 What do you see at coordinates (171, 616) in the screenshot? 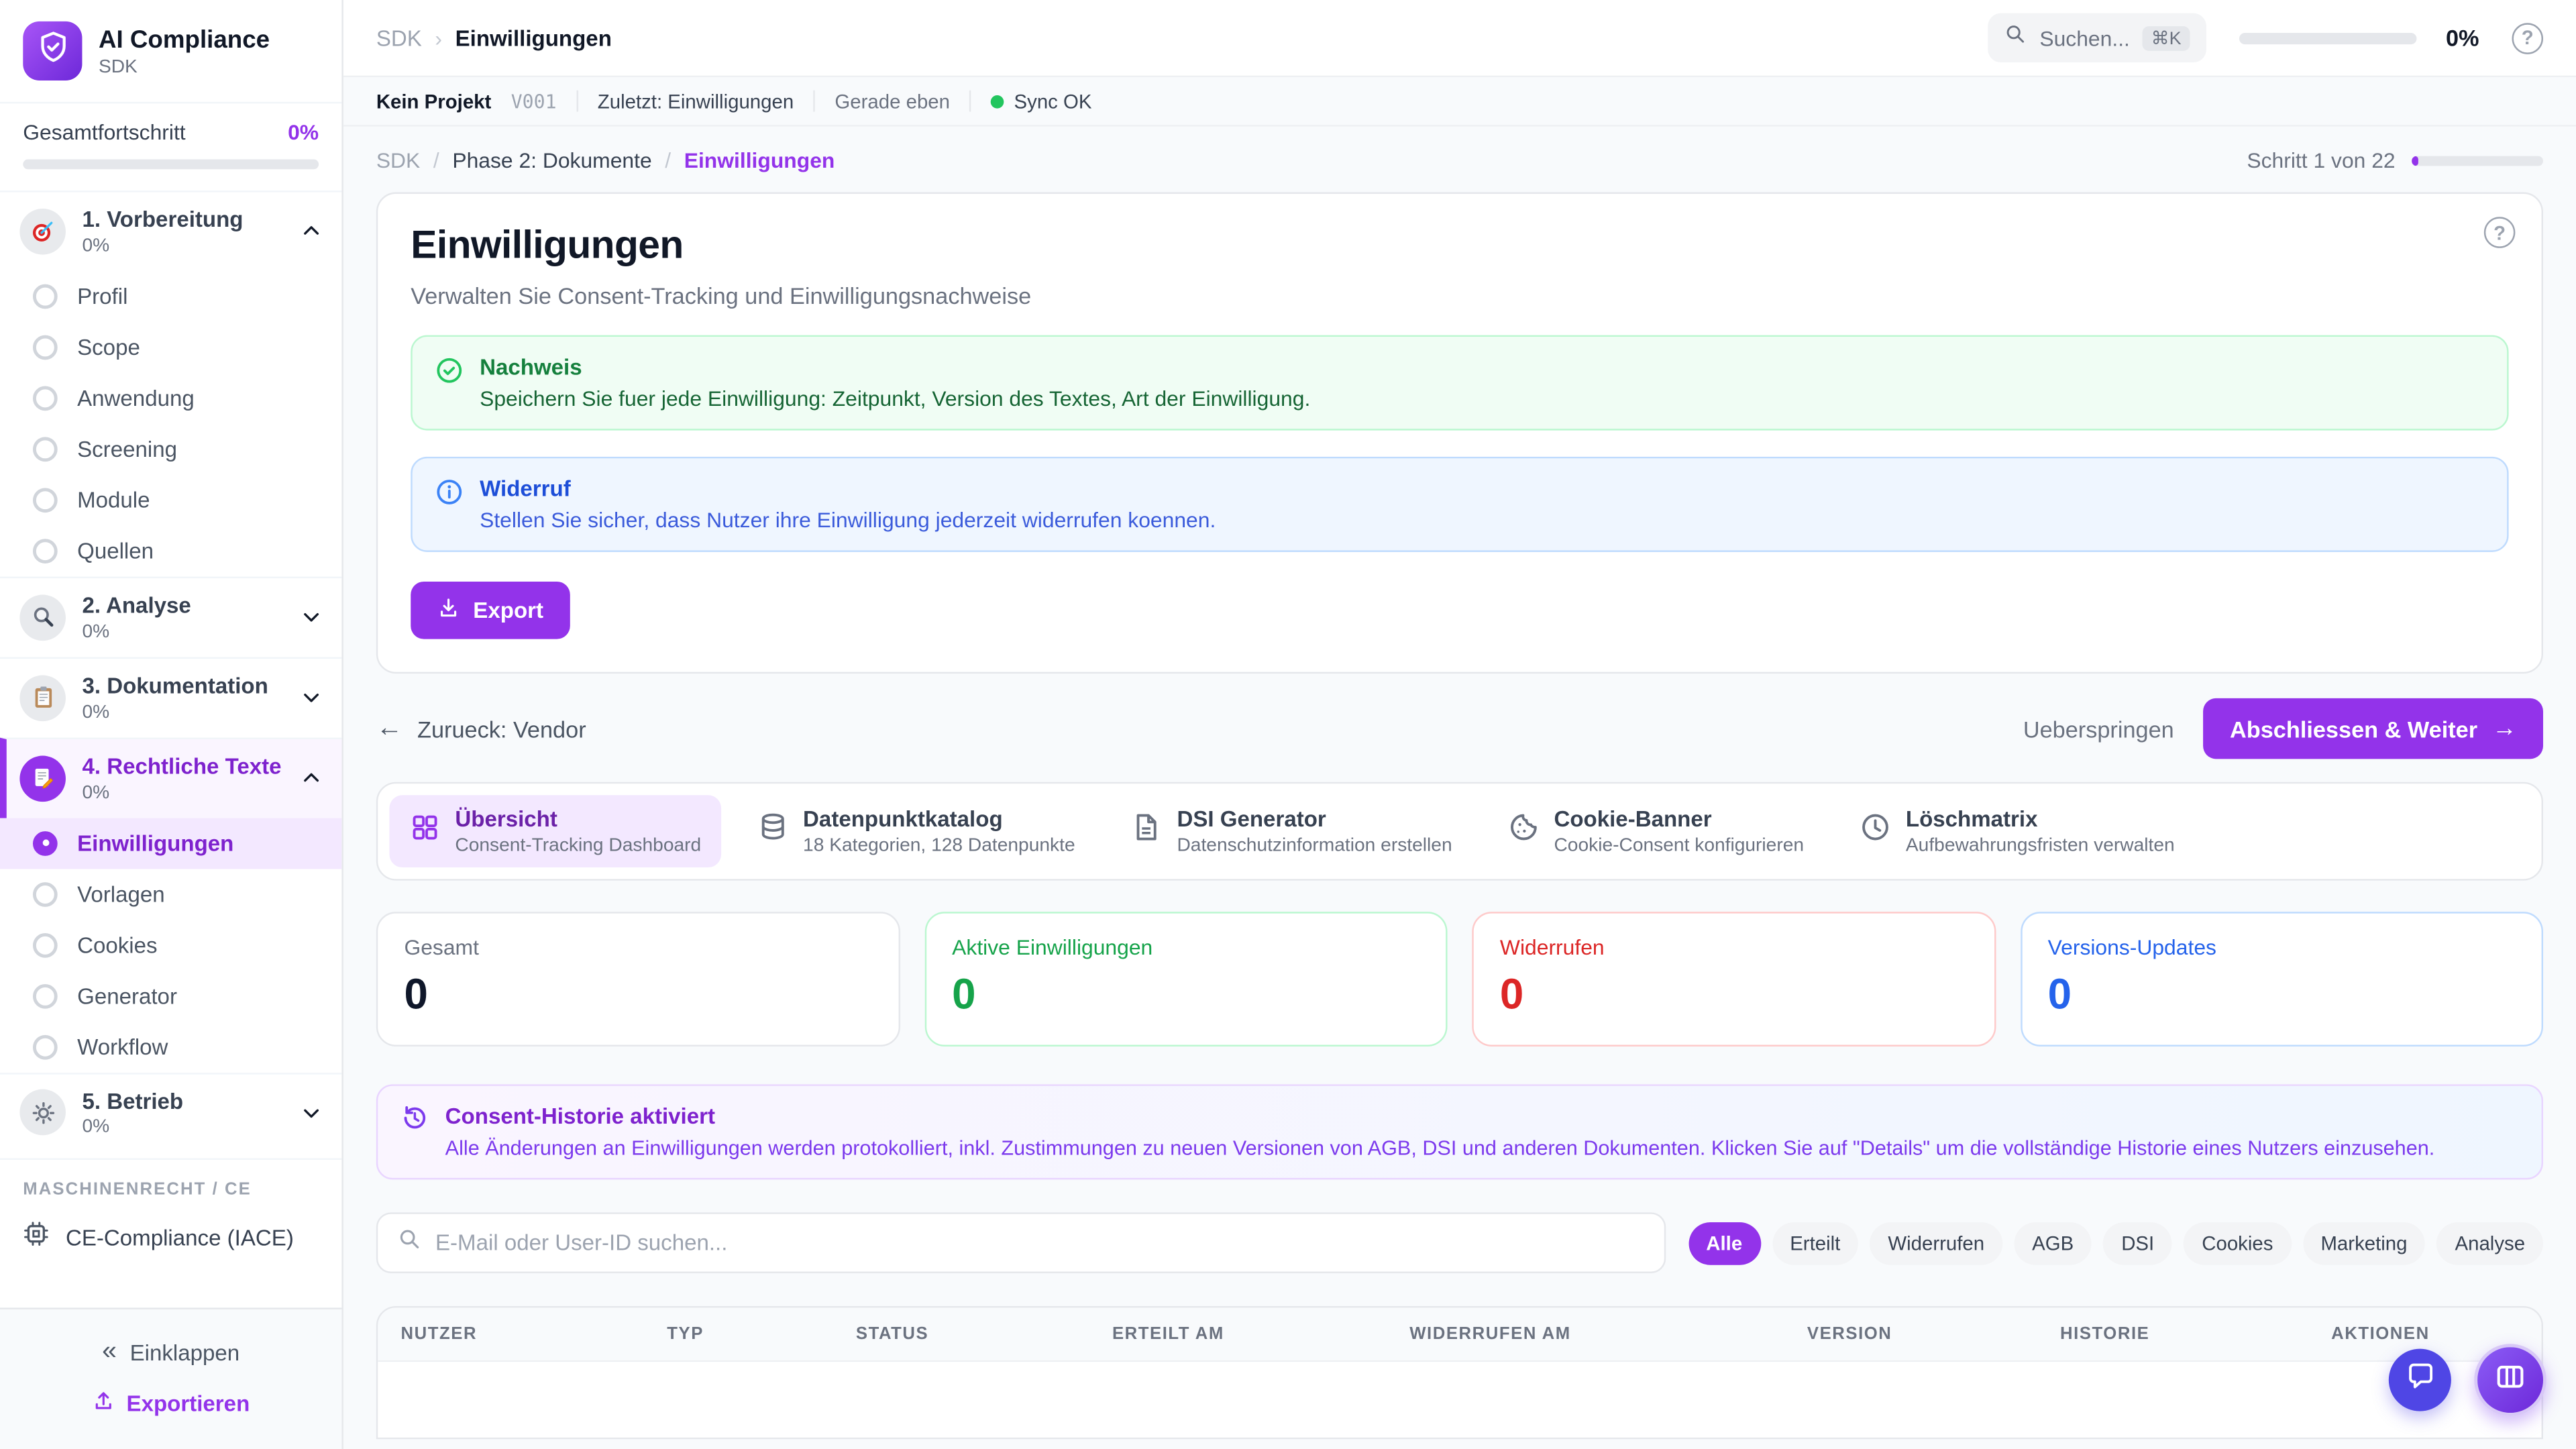
I see `sidebar-section-analyse: 2. Analyse 0%` at bounding box center [171, 616].